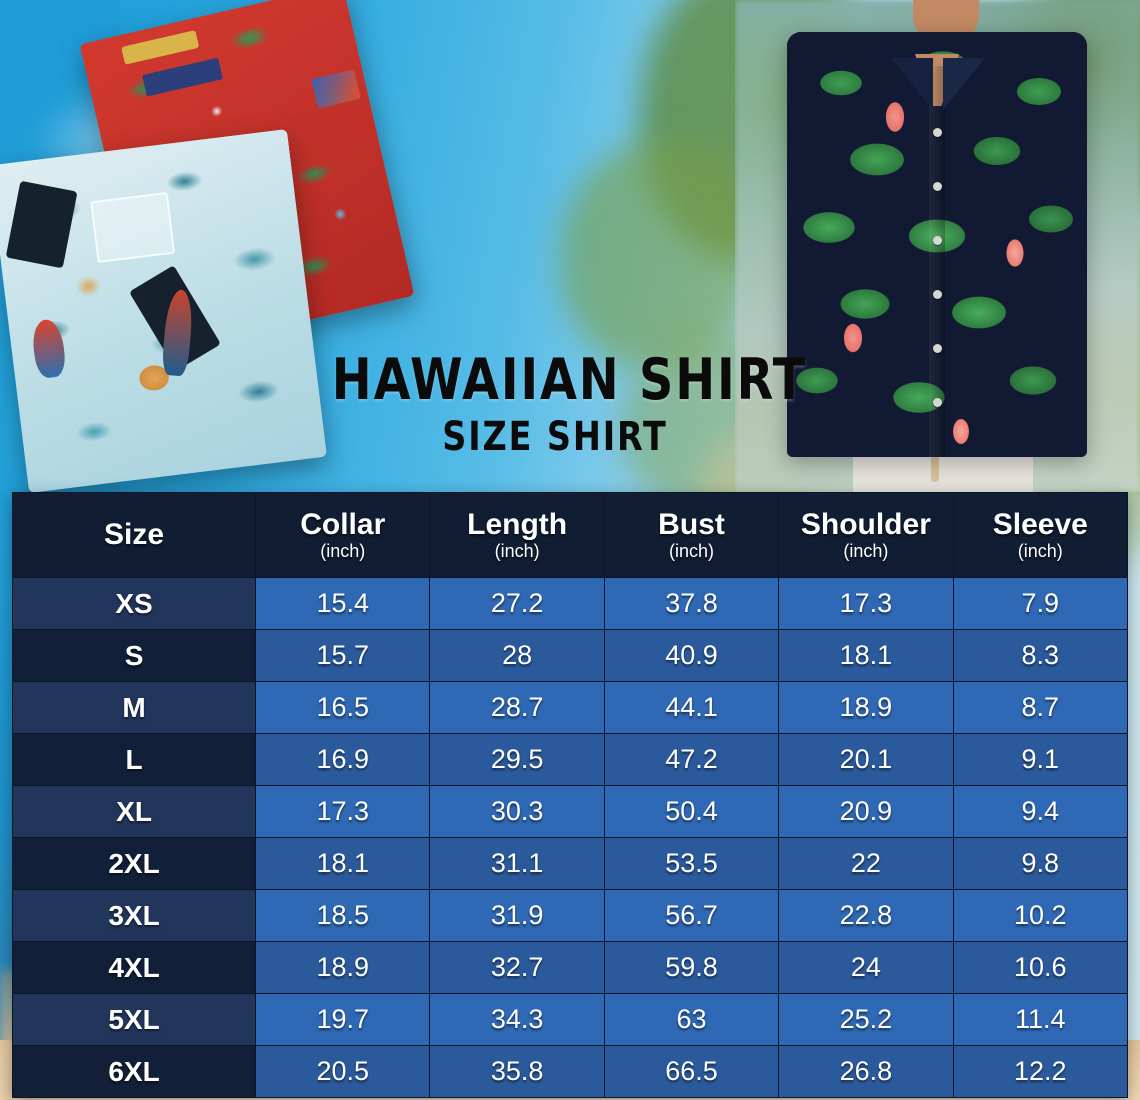 The width and height of the screenshot is (1140, 1100). I want to click on table-row: XL 17.3 30.3 50.4 20.9 9.4, so click(570, 811).